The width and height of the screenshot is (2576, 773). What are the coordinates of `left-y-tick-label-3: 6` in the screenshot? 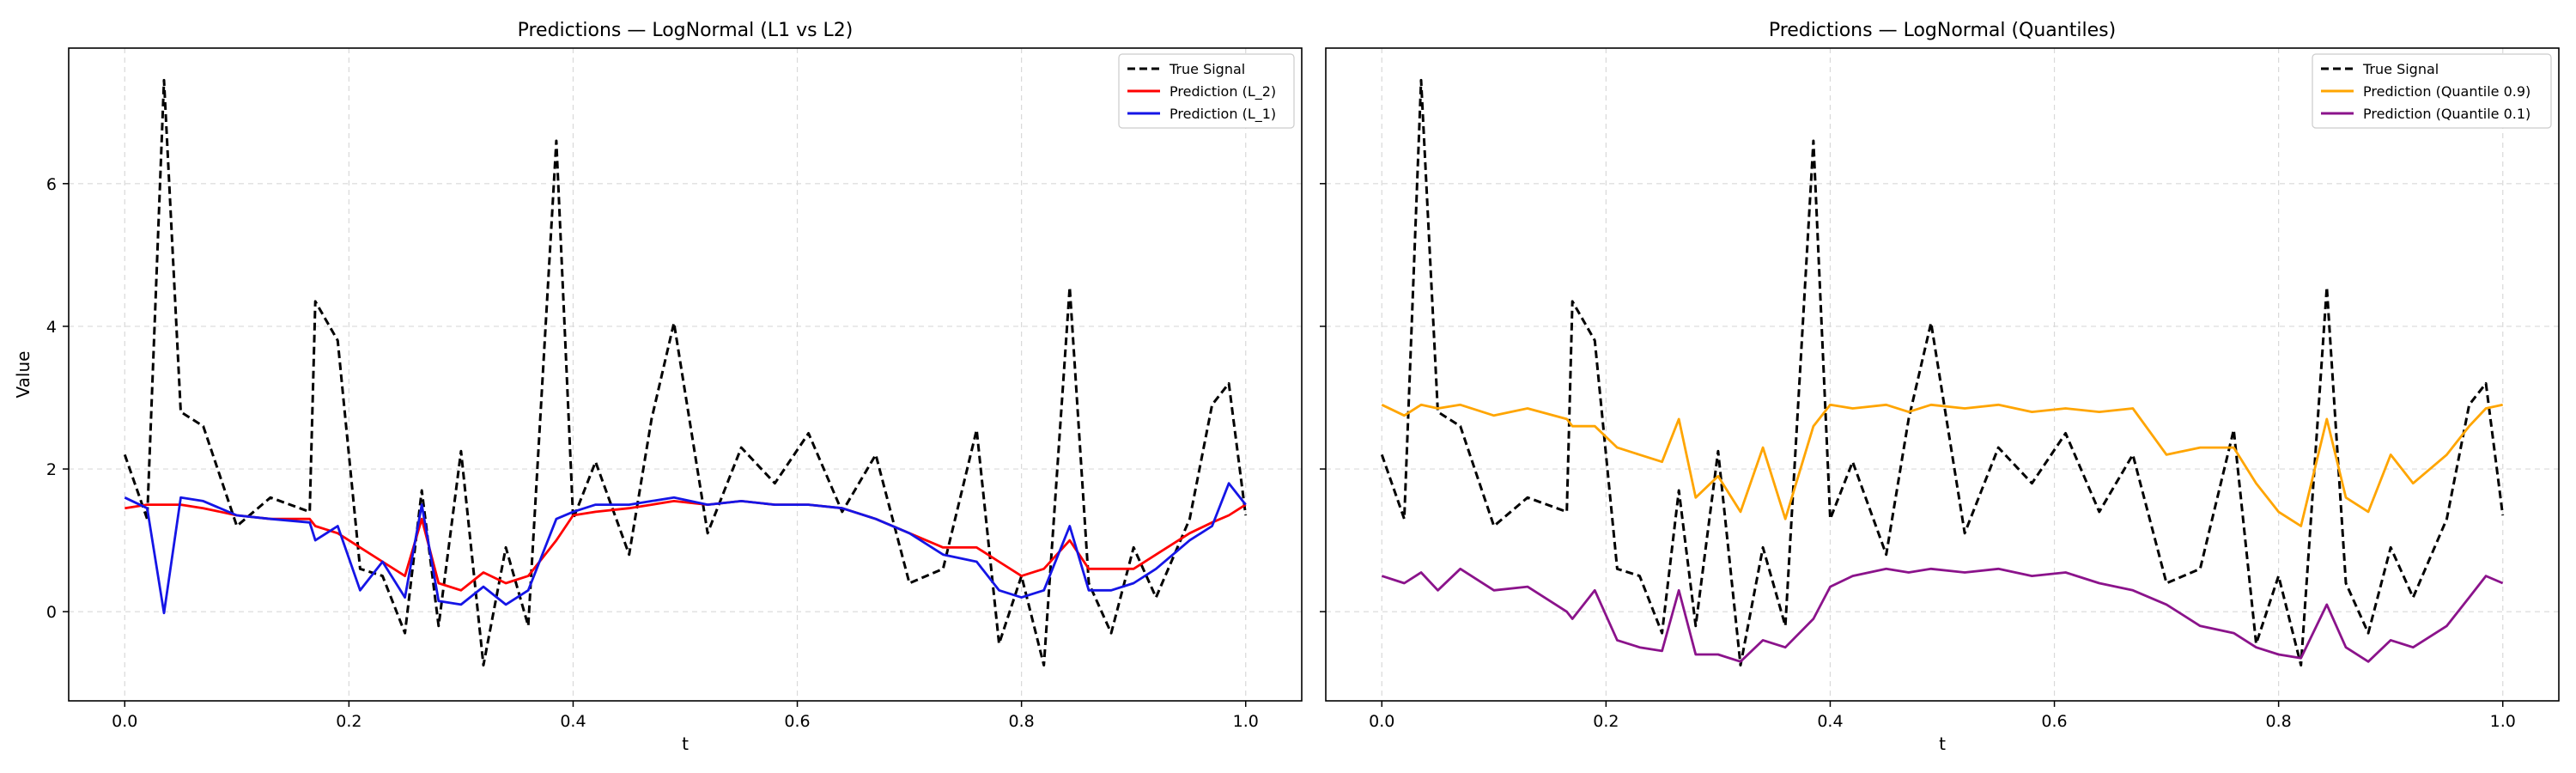 It's located at (52, 184).